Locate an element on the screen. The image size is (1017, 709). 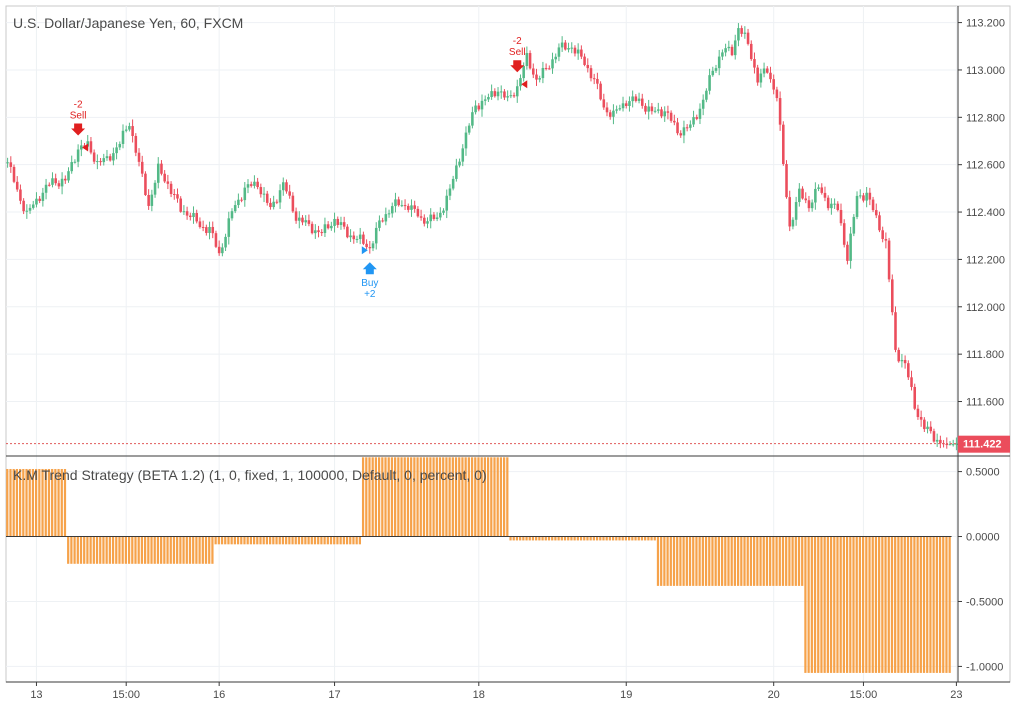
price-tick-label: 112.800 is located at coordinates (985, 118).